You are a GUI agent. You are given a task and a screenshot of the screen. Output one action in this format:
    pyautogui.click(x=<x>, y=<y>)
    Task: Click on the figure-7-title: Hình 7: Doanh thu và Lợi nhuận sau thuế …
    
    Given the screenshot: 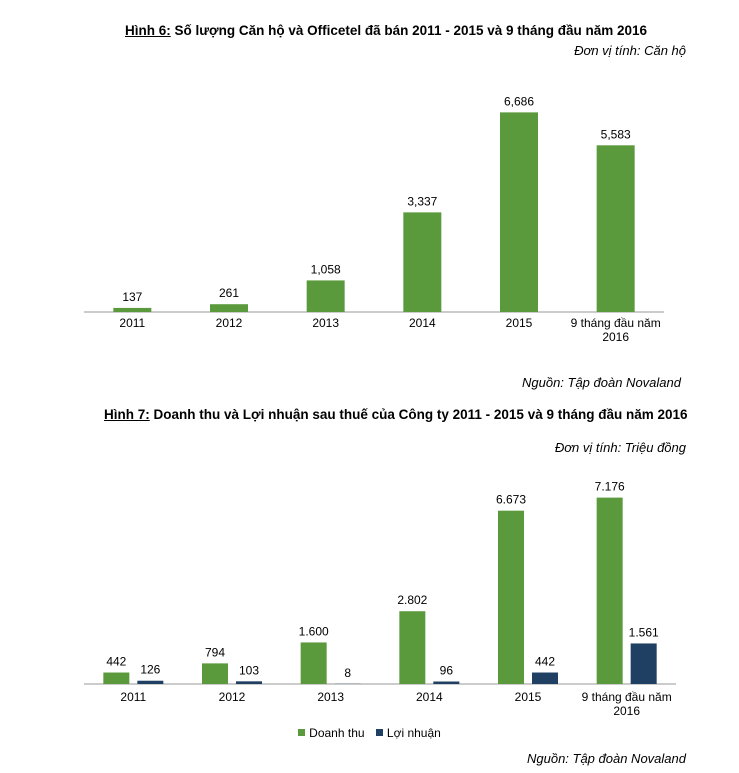 What is the action you would take?
    pyautogui.click(x=396, y=414)
    